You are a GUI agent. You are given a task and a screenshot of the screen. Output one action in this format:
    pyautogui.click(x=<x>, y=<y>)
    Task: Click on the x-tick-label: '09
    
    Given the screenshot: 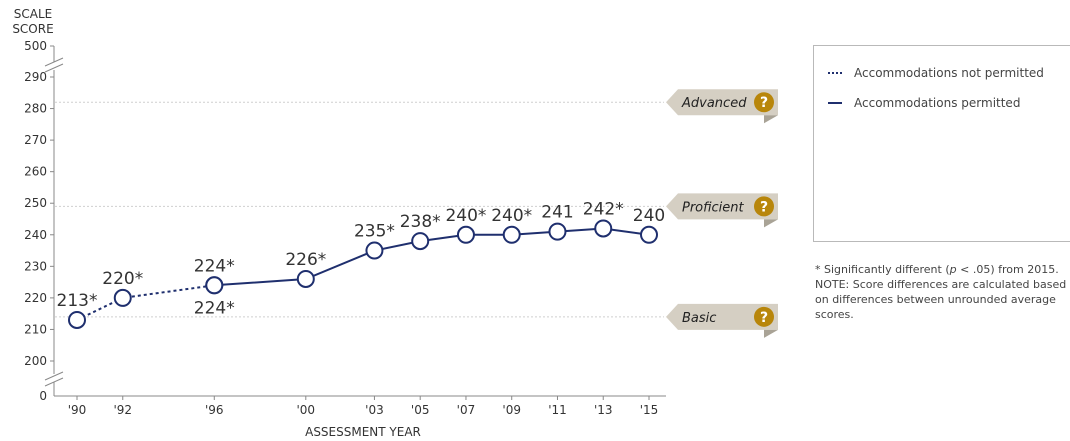 What is the action you would take?
    pyautogui.click(x=511, y=410)
    